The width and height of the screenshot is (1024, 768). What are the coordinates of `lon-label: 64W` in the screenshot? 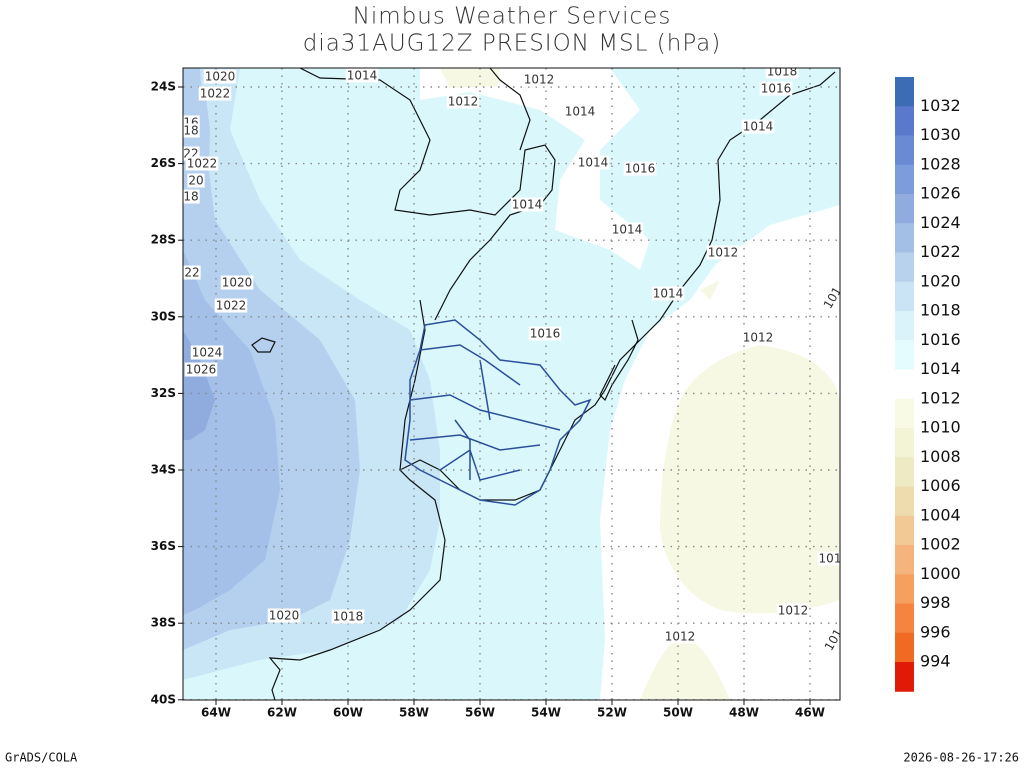 It's located at (216, 713).